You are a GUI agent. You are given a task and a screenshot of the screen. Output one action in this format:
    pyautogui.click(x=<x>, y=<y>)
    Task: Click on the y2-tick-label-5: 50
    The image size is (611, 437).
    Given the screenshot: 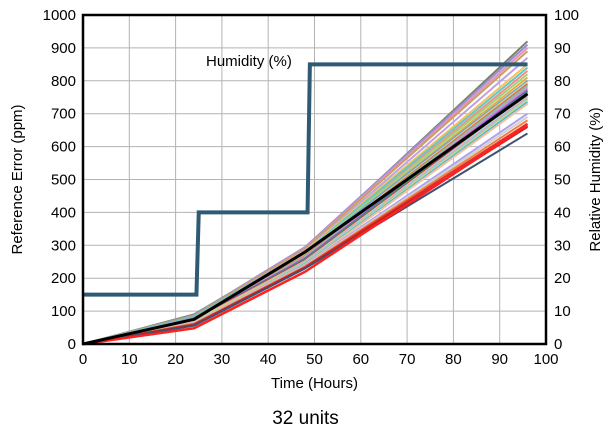 What is the action you would take?
    pyautogui.click(x=562, y=180)
    